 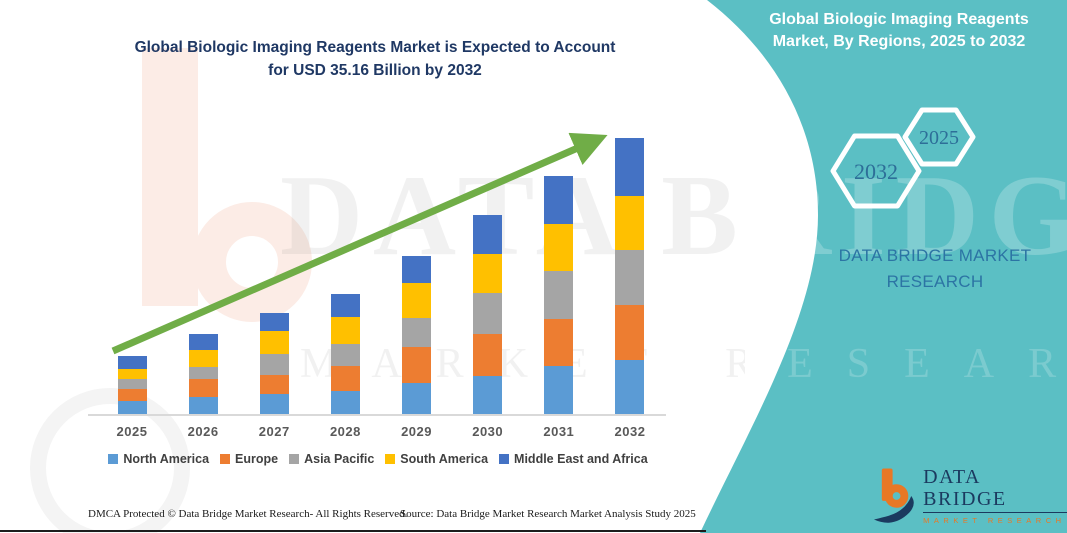 What do you see at coordinates (203, 358) in the screenshot?
I see `bar-segment-2026-south-america` at bounding box center [203, 358].